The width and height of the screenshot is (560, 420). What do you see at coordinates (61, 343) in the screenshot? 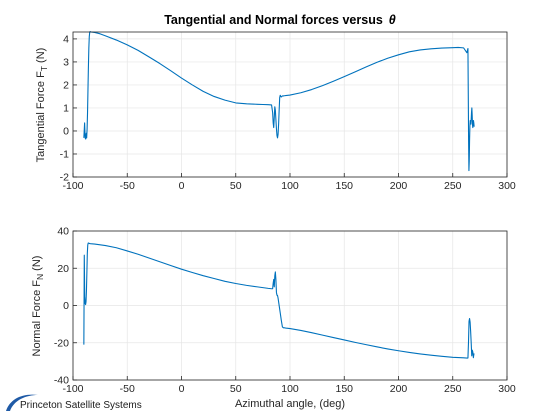
I see `y-tick-label: -20` at bounding box center [61, 343].